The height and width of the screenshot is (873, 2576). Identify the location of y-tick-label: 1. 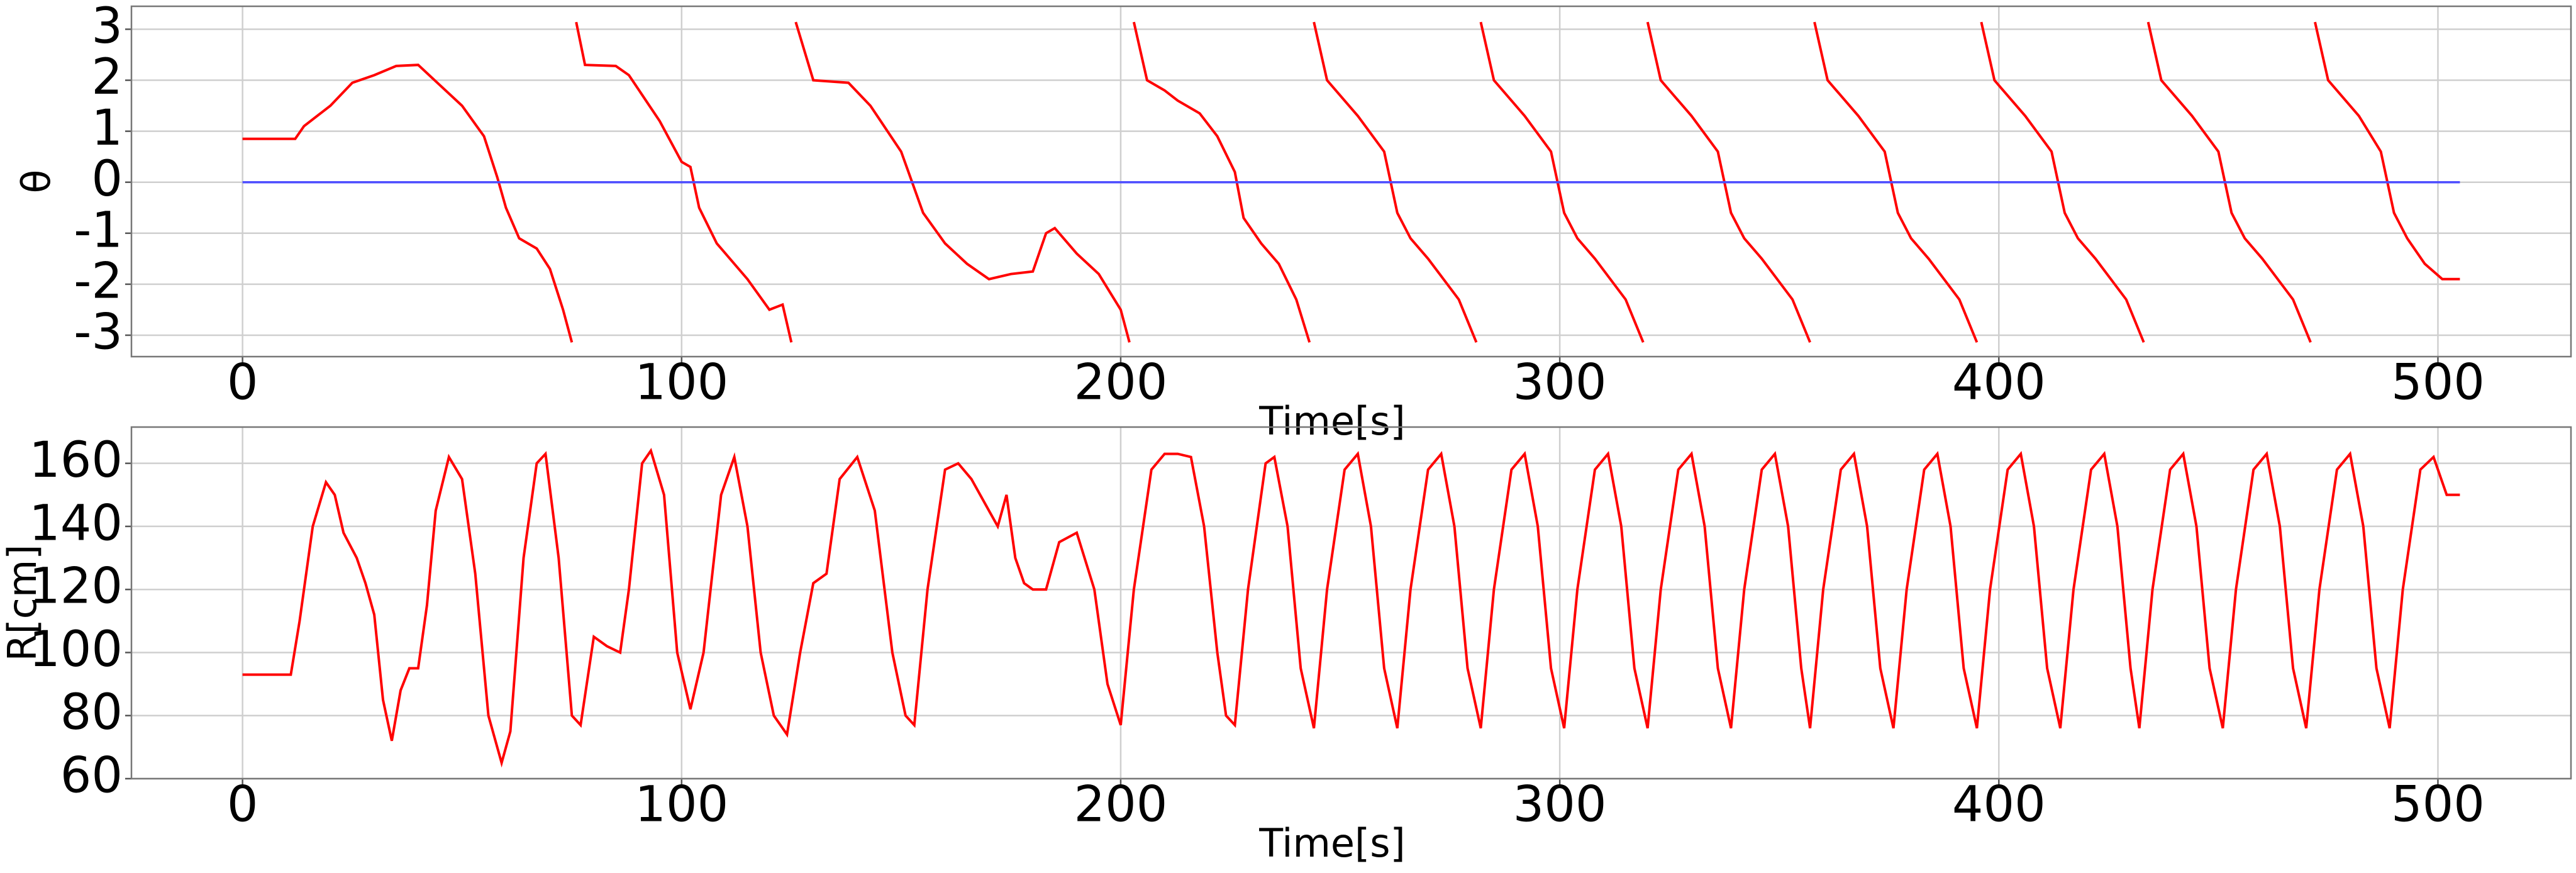
(107, 128).